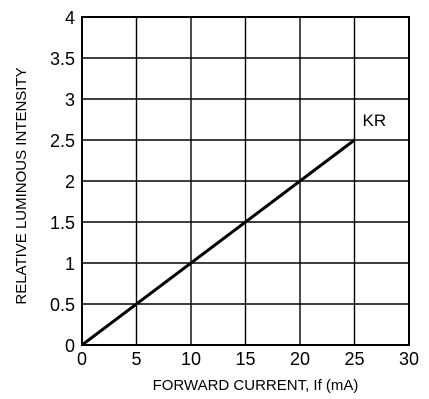 This screenshot has width=429, height=399. Describe the element at coordinates (300, 359) in the screenshot. I see `x-tick-label: 20` at that location.